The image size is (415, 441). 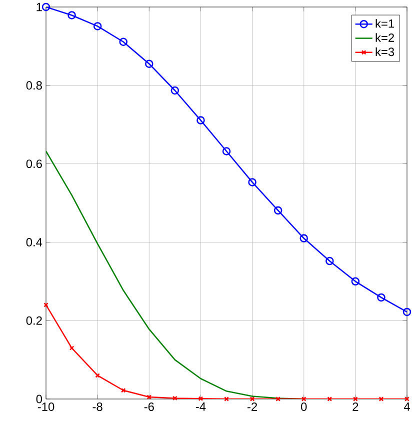 I want to click on x-tick-label: 2, so click(x=355, y=406).